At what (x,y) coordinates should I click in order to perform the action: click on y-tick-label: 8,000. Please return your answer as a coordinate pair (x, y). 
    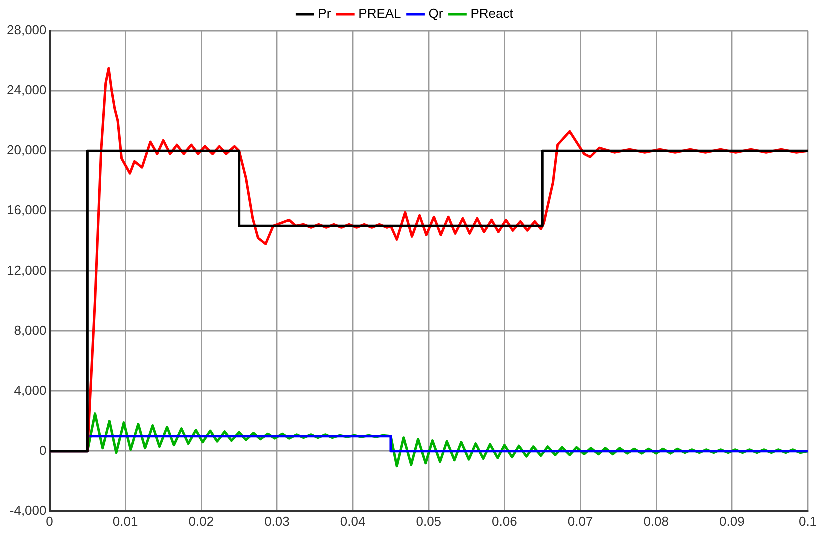
    Looking at the image, I should click on (30, 330).